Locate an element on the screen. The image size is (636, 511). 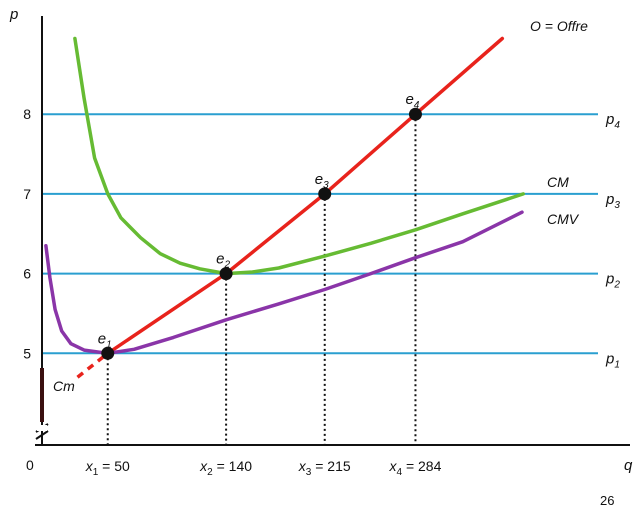
equilibrium-point-e1 is located at coordinates (108, 353).